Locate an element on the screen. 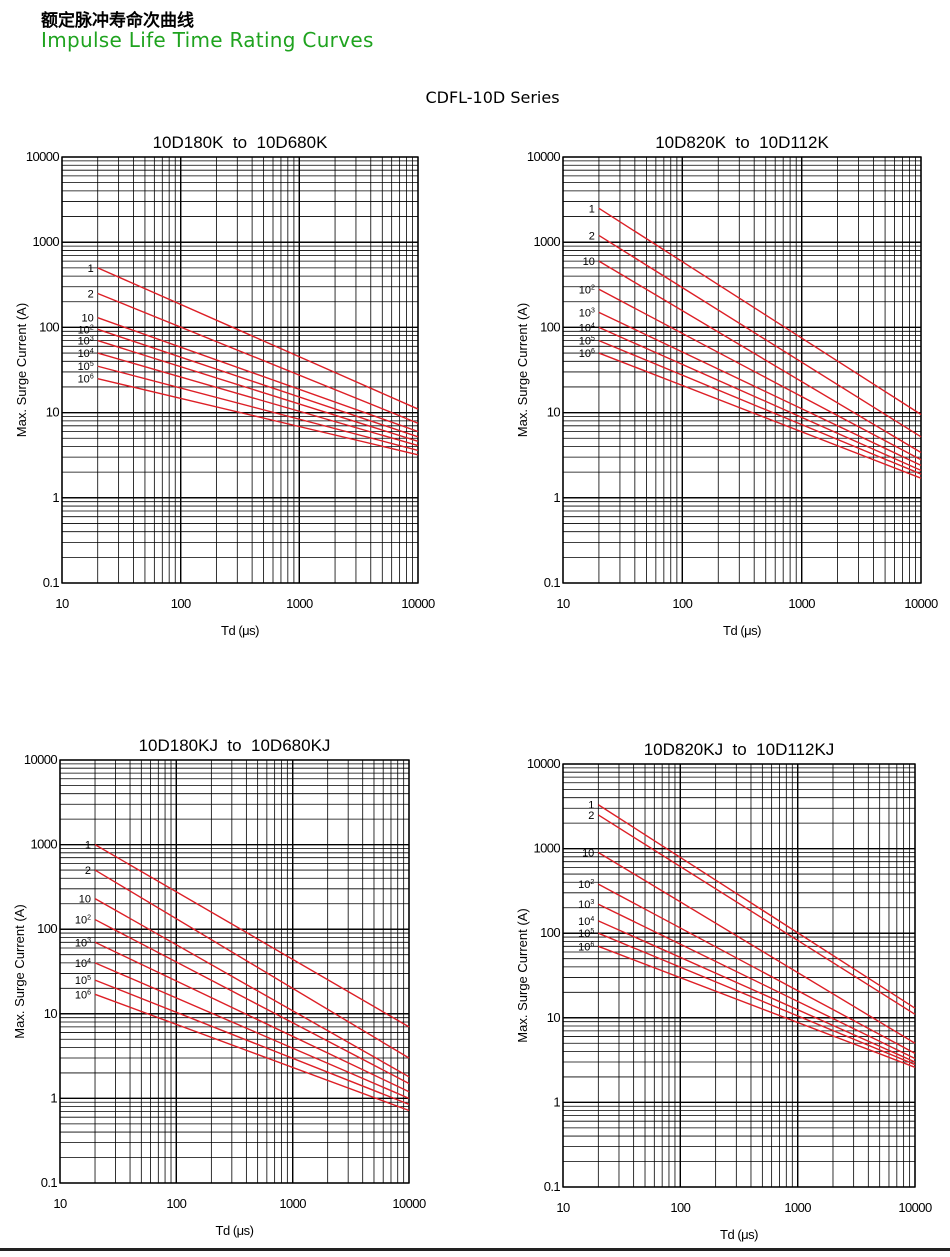  y-tick-label: 1000 is located at coordinates (43, 844).